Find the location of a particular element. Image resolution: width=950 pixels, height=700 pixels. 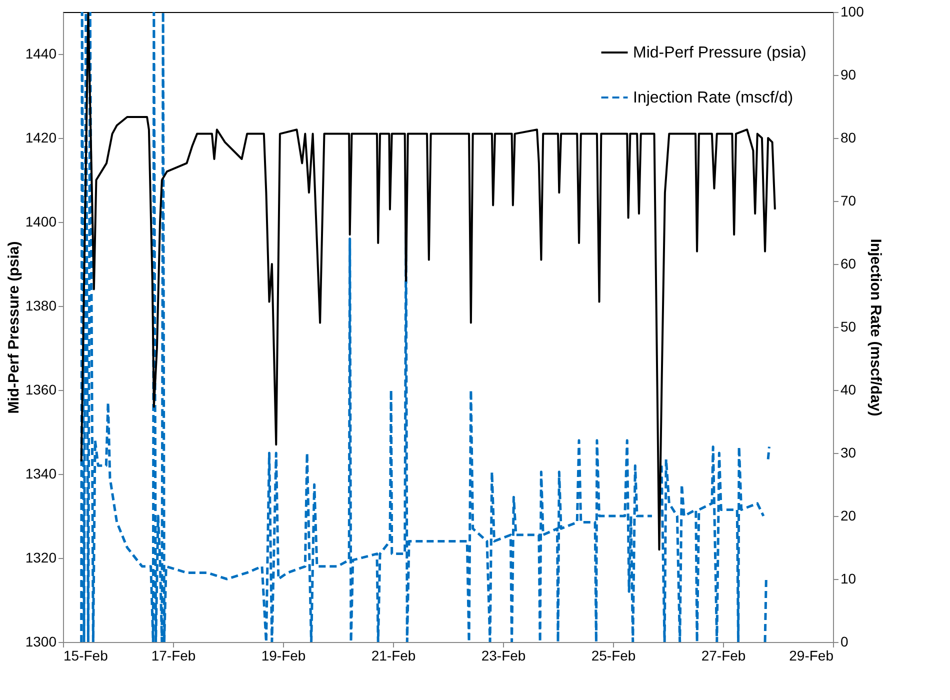

y2-tick-label: 100 is located at coordinates (852, 12).